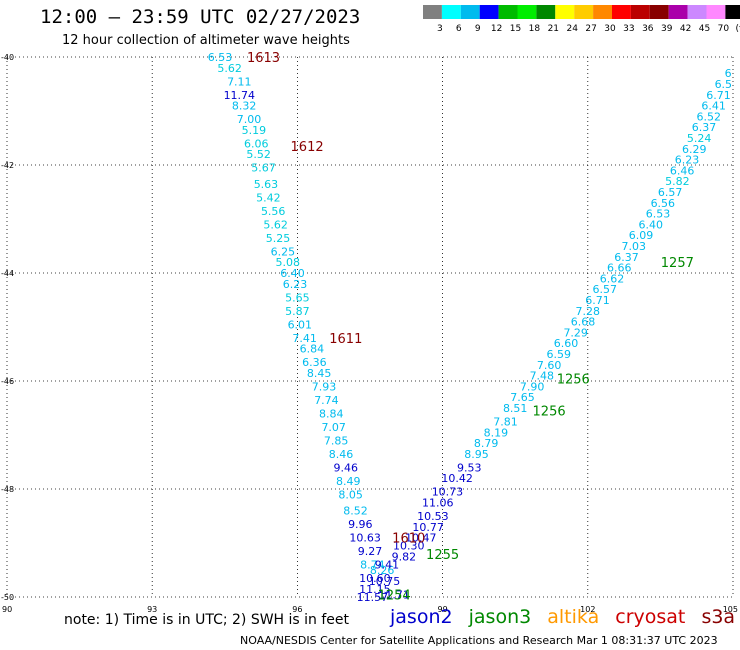 This screenshot has width=740, height=650. I want to click on pass-number-label: 1613, so click(263, 58).